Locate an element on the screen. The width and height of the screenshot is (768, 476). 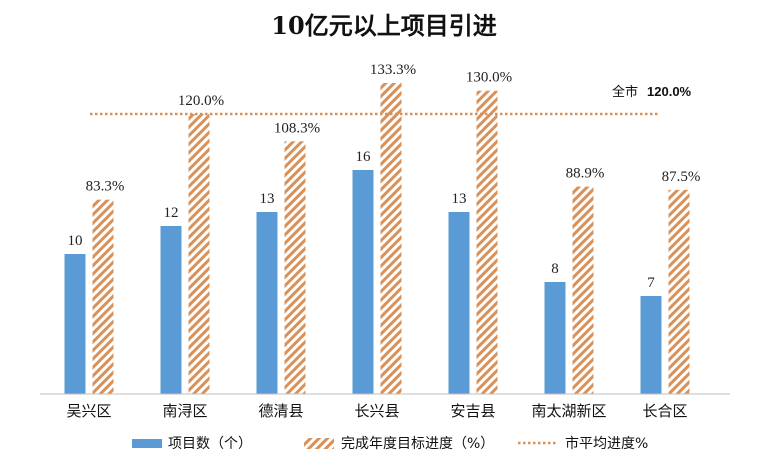
category-labels: 吴兴区 南浔区 德清县 长兴县 安吉县 南太湖新区 长合区 is located at coordinates (376, 411).